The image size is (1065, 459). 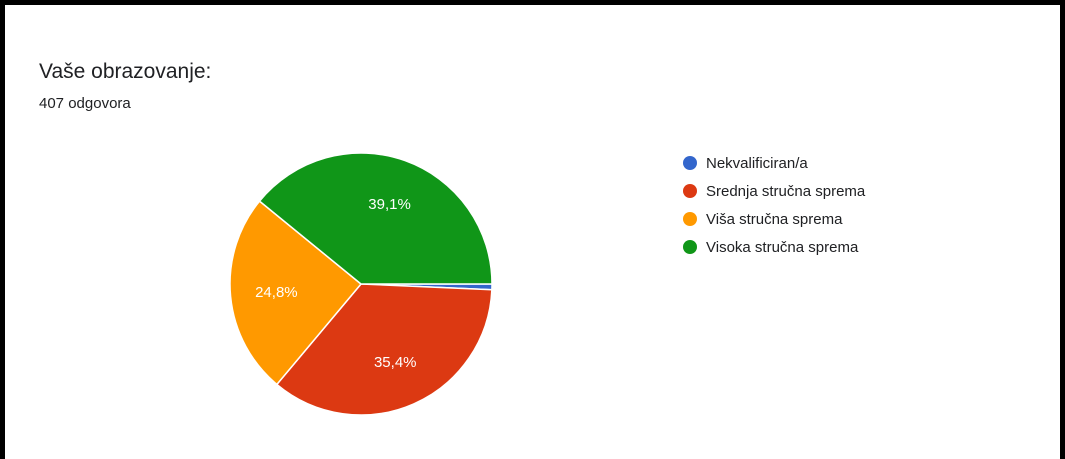 I want to click on legend-label: Nekvalificiran/a, so click(x=757, y=163).